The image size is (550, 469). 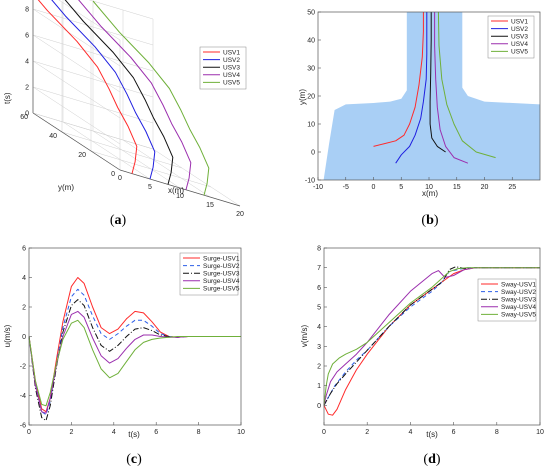 What do you see at coordinates (199, 432) in the screenshot?
I see `panel-c-xtick-label: 8` at bounding box center [199, 432].